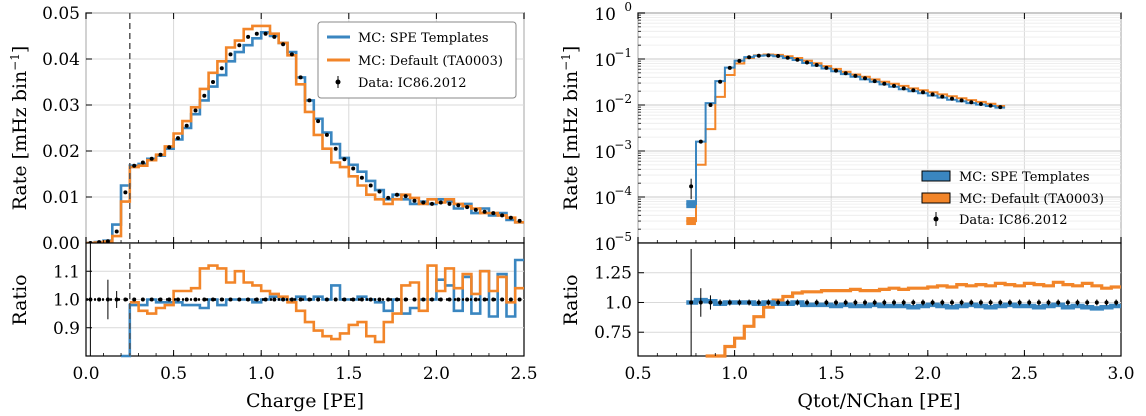 The image size is (1146, 416). I want to click on x-tick-label: 0.5, so click(173, 374).